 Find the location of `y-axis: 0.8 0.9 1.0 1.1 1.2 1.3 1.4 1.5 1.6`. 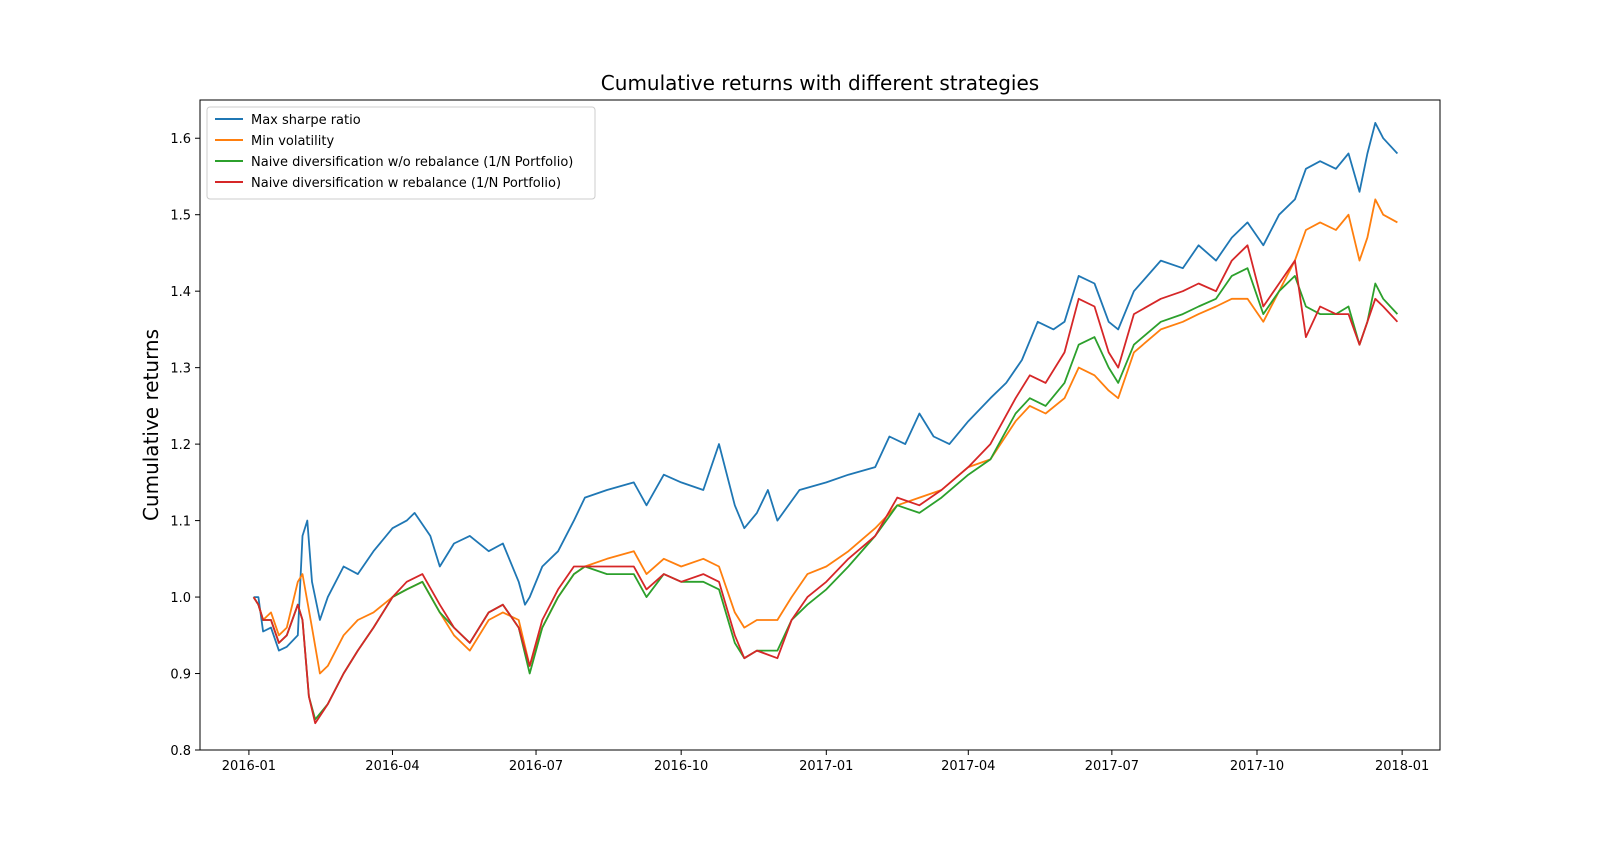

y-axis: 0.8 0.9 1.0 1.1 1.2 1.3 1.4 1.5 1.6 is located at coordinates (185, 445).